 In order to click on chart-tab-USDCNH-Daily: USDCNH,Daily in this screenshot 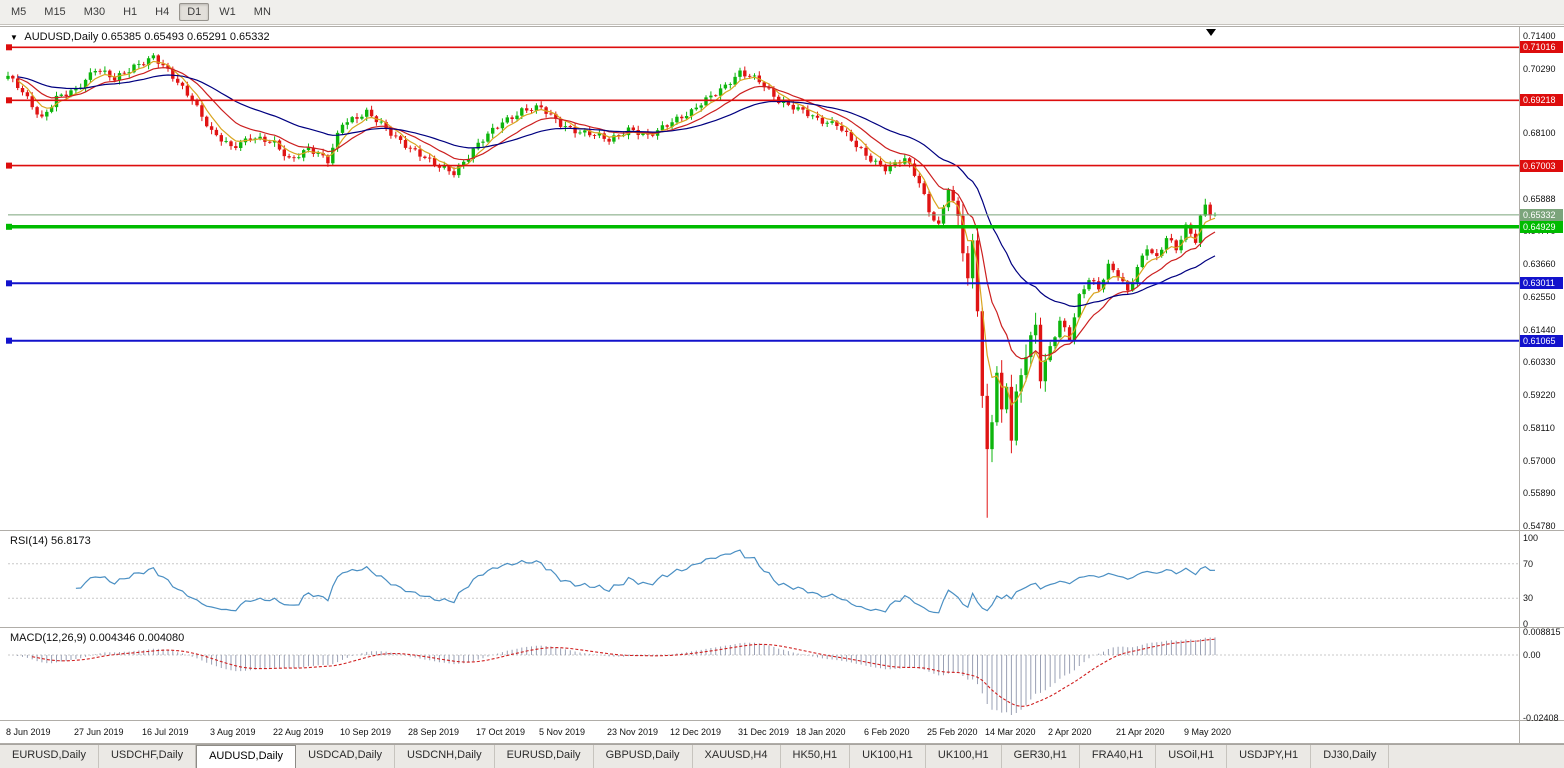, I will do `click(445, 756)`.